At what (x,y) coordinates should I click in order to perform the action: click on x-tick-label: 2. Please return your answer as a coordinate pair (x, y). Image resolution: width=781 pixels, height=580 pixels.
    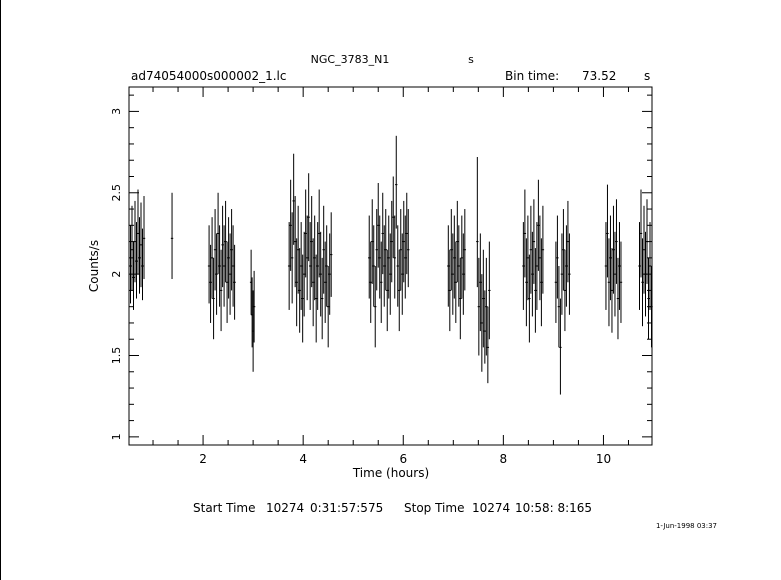
    Looking at the image, I should click on (203, 459).